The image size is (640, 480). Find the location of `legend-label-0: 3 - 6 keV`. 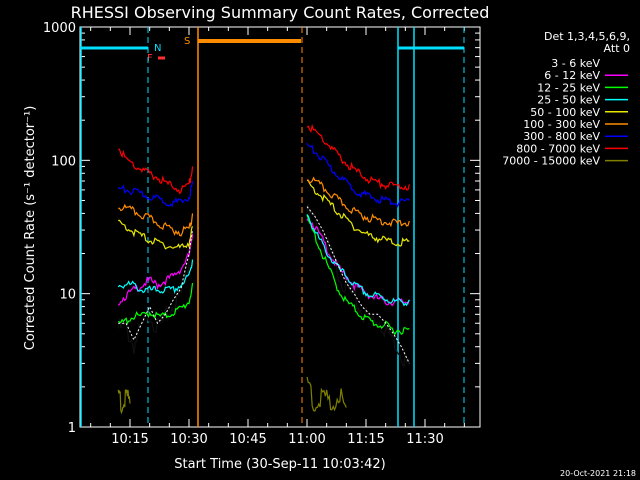

legend-label-0: 3 - 6 keV is located at coordinates (575, 63).